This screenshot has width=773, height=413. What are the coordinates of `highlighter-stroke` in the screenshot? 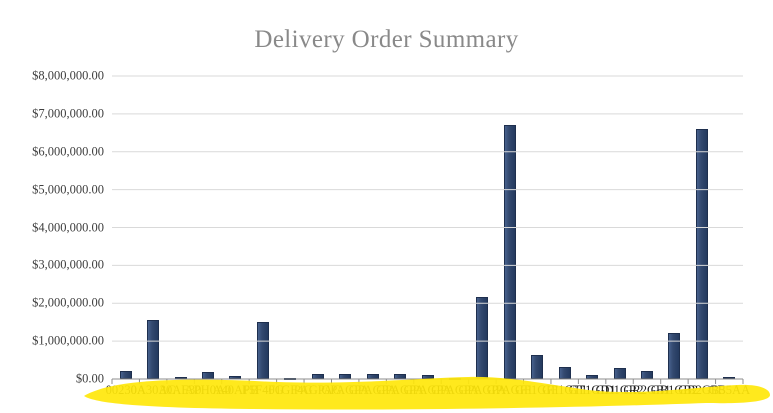 It's located at (427, 393).